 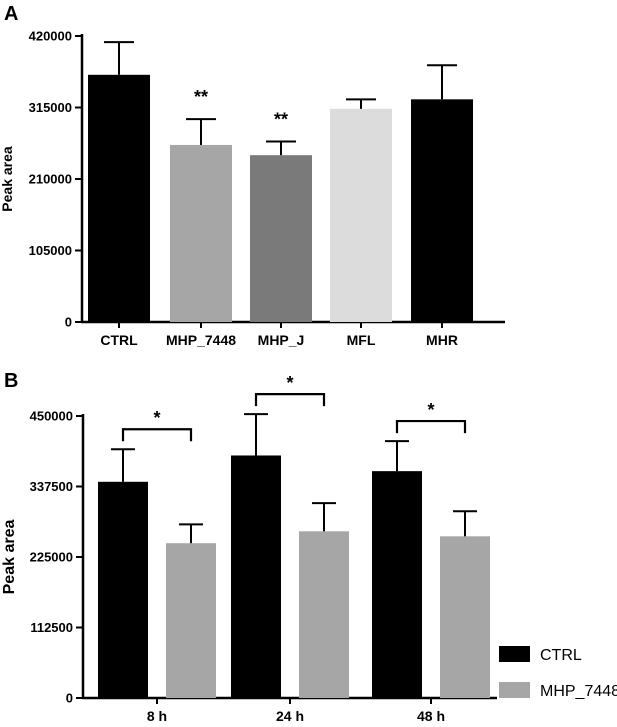 I want to click on x-tick-label: MHP_J, so click(x=281, y=340).